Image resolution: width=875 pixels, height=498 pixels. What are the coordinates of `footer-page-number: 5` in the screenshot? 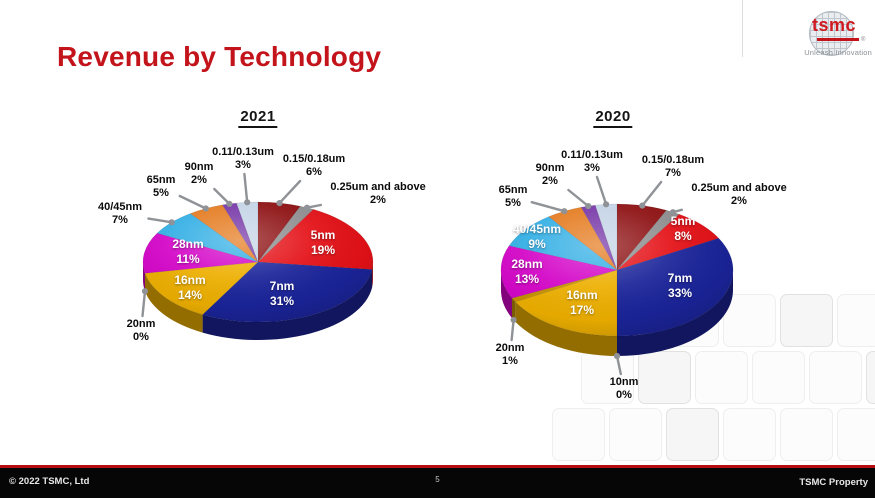 It's located at (437, 479).